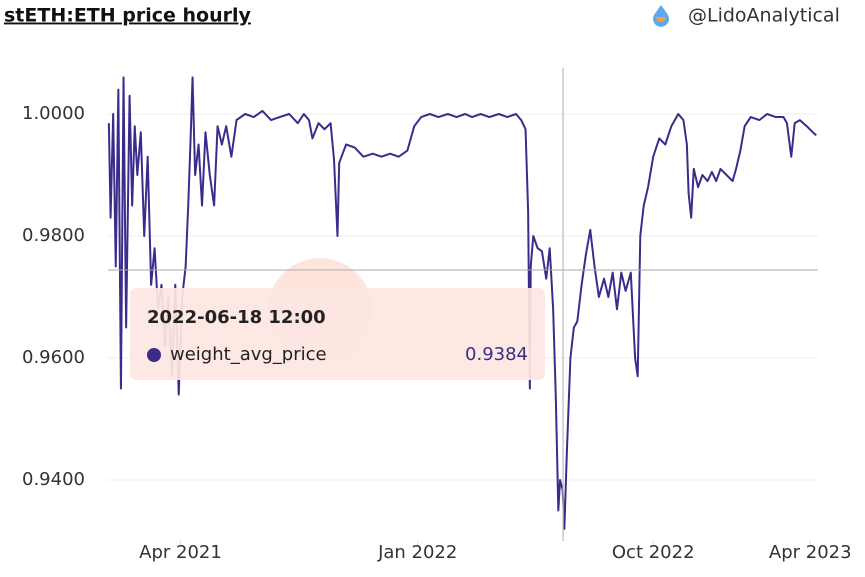 The height and width of the screenshot is (577, 865). What do you see at coordinates (53, 479) in the screenshot?
I see `y-tick-label: 0.9400` at bounding box center [53, 479].